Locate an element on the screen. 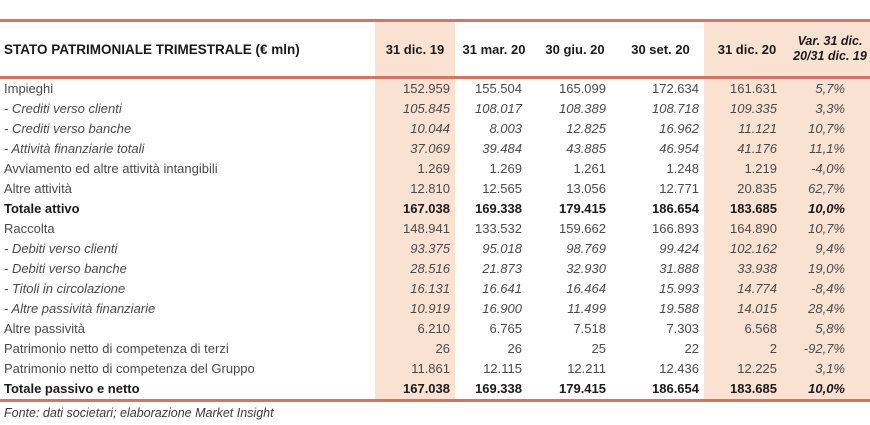 Image resolution: width=870 pixels, height=425 pixels. value-cell: 32.930 is located at coordinates (586, 268).